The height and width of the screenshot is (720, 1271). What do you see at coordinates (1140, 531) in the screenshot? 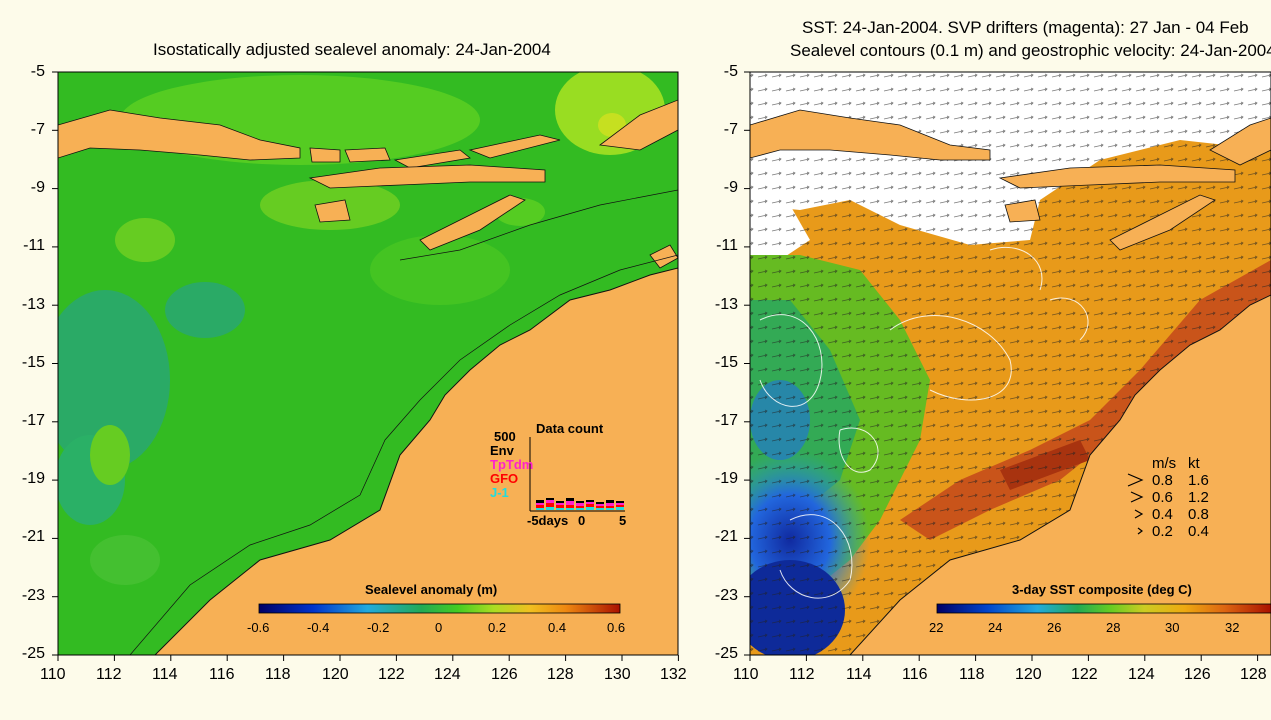
I see `arrow-0.2` at bounding box center [1140, 531].